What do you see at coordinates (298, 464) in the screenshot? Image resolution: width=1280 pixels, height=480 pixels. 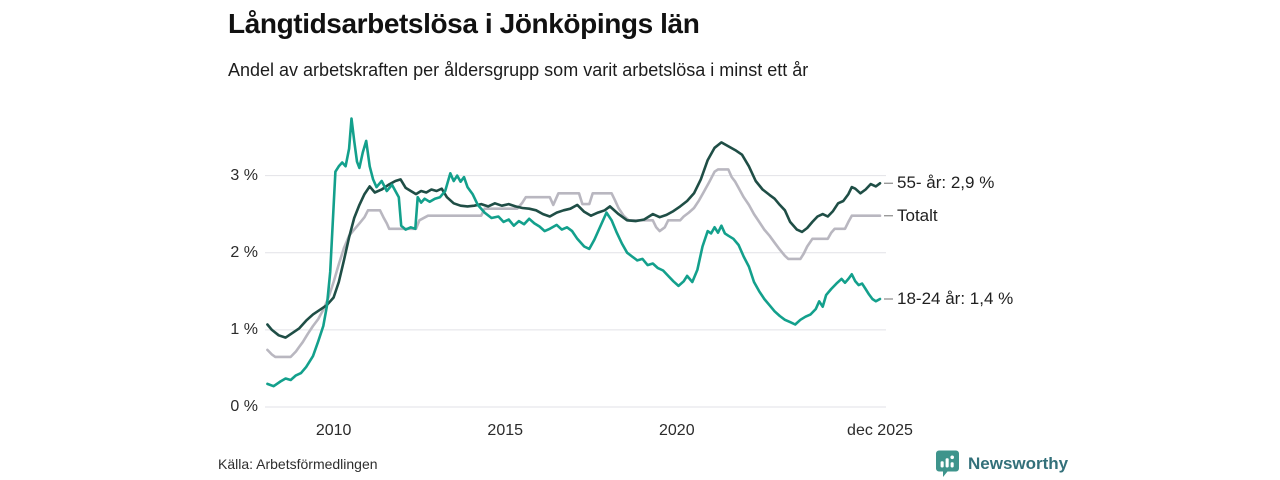 I see `source-caption: Källa: Arbetsförmedlingen` at bounding box center [298, 464].